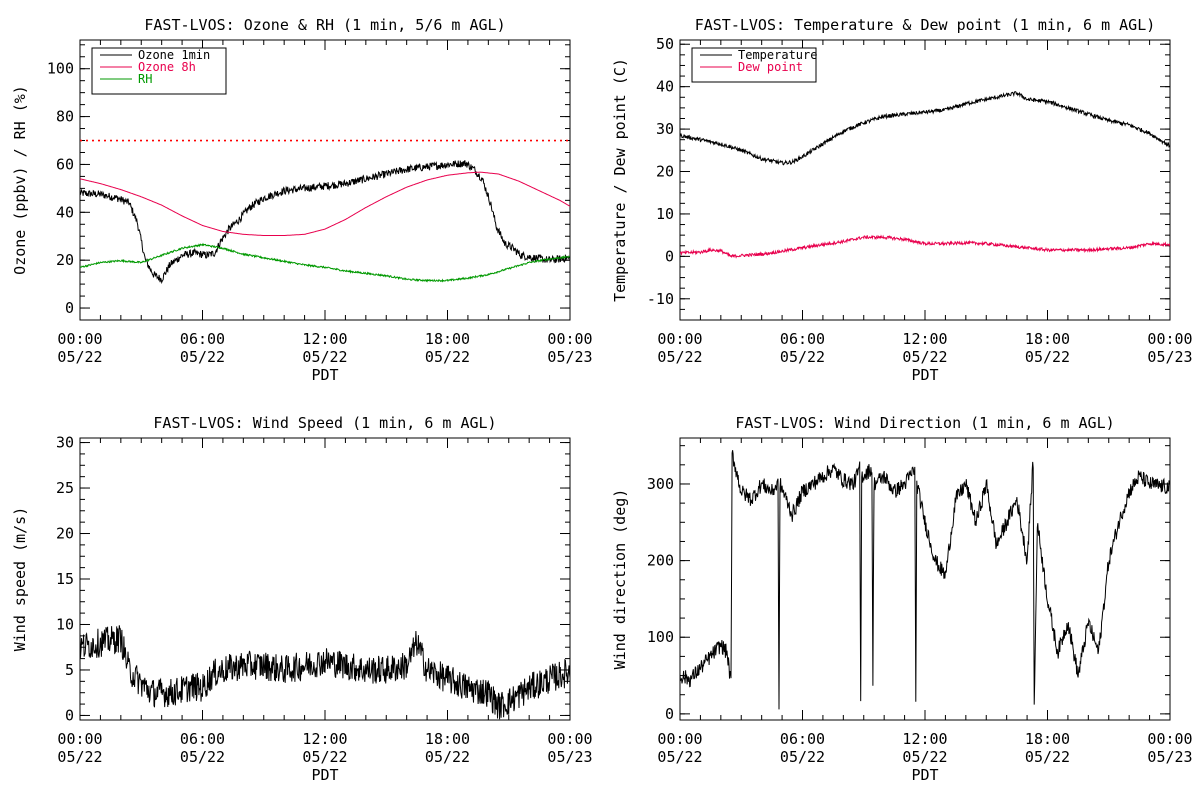  What do you see at coordinates (770, 67) in the screenshot?
I see `legend-entry: Dew point` at bounding box center [770, 67].